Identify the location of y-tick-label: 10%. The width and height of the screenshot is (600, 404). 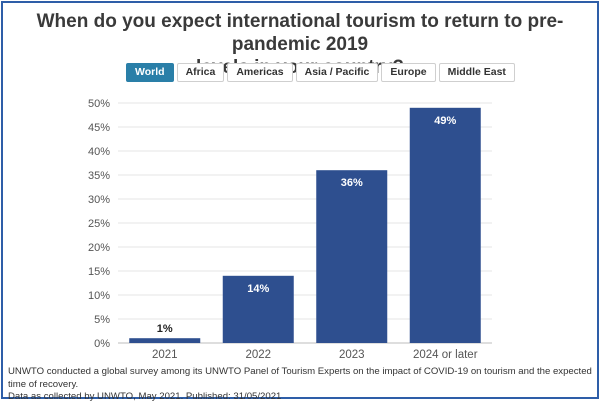
(99, 296).